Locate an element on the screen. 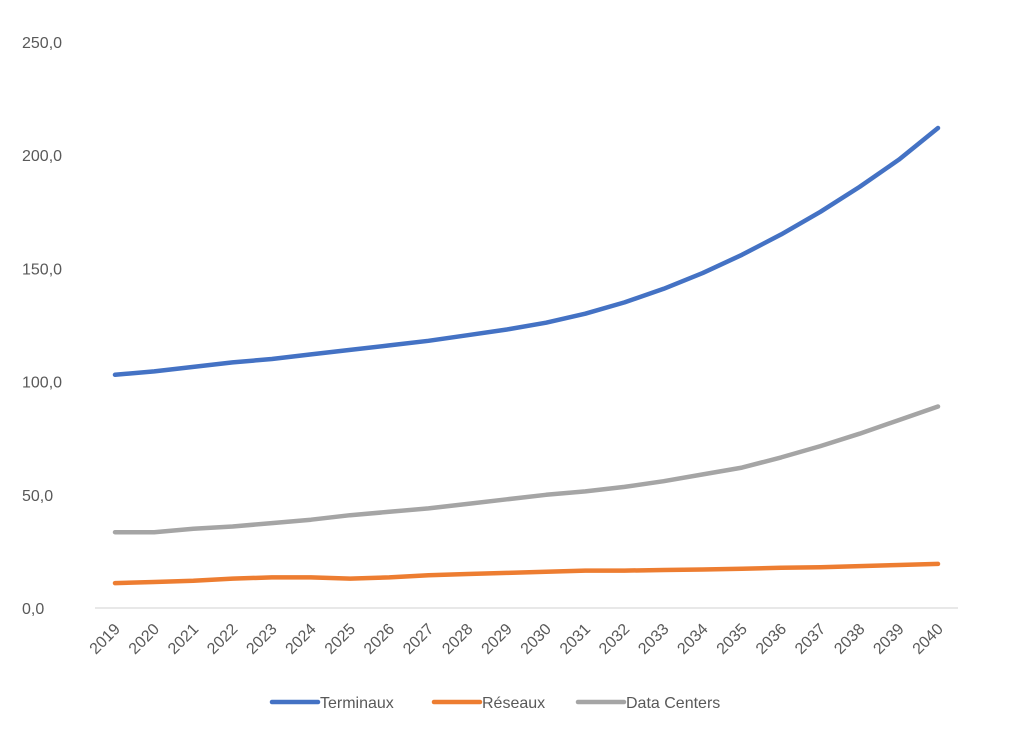  x-tick-label: 2036 is located at coordinates (771, 639).